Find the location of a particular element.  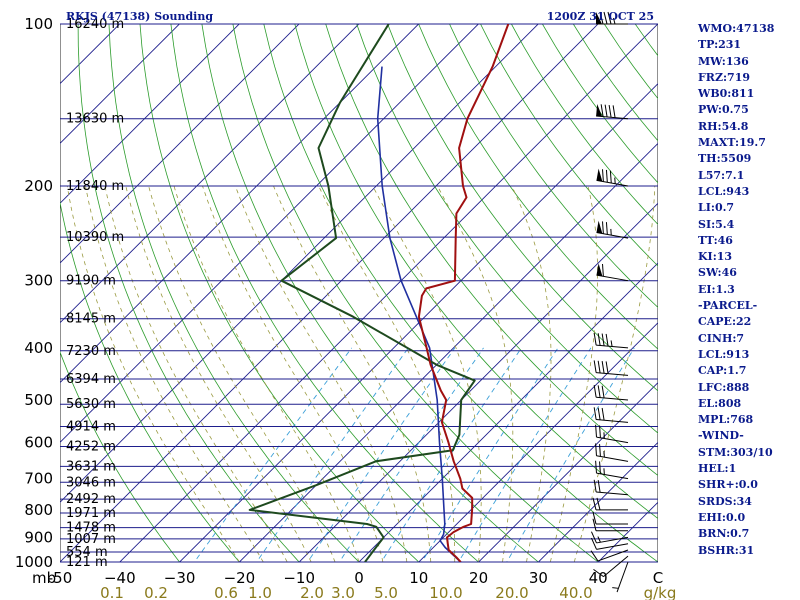

parameter-item: EL:808 is located at coordinates (720, 403).